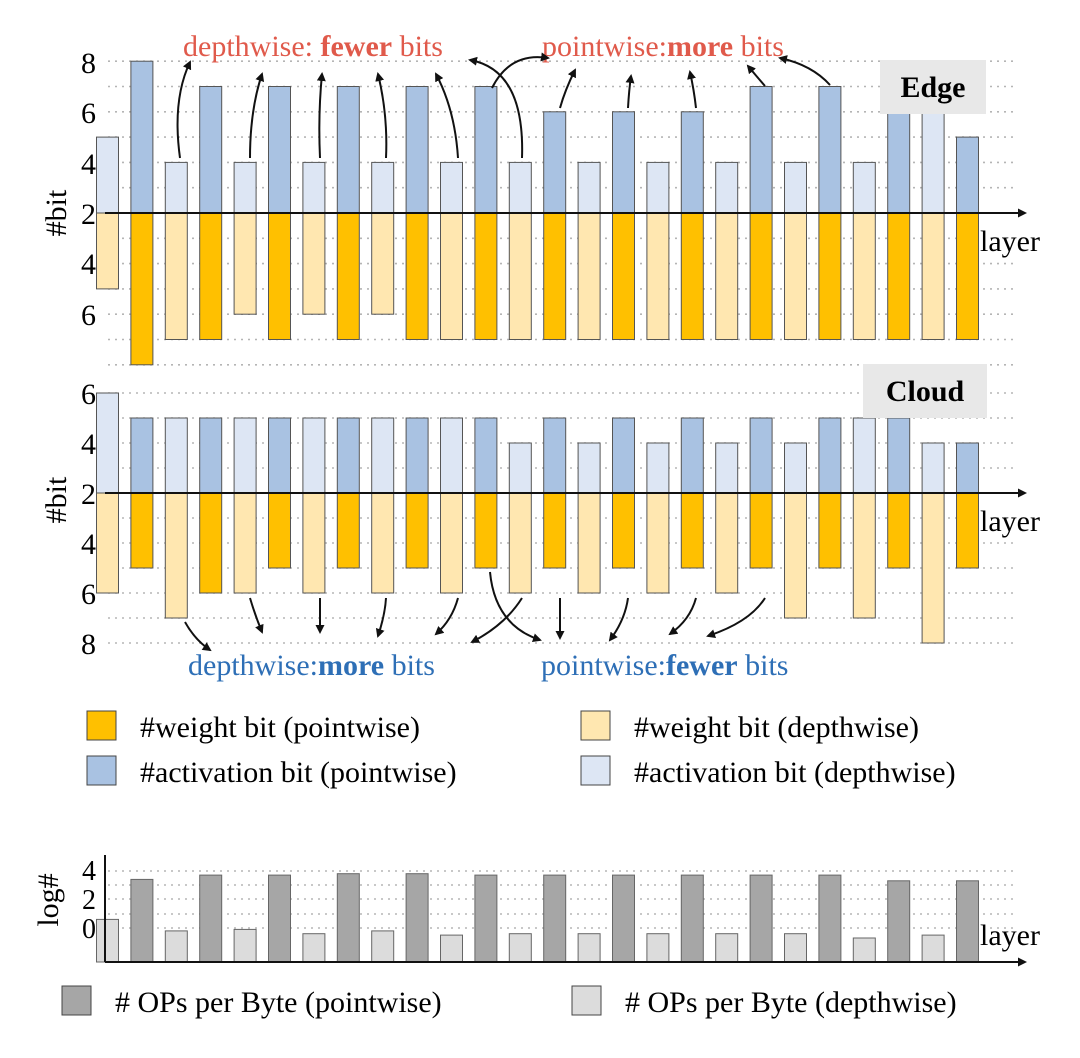 The image size is (1080, 1058). What do you see at coordinates (278, 1002) in the screenshot?
I see `legend-label-ops-pw: # OPs per Byte (pointwise)` at bounding box center [278, 1002].